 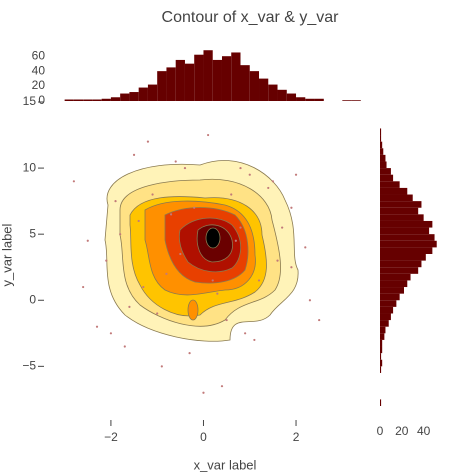 What do you see at coordinates (30, 101) in the screenshot?
I see `y-tick-label: 15` at bounding box center [30, 101].